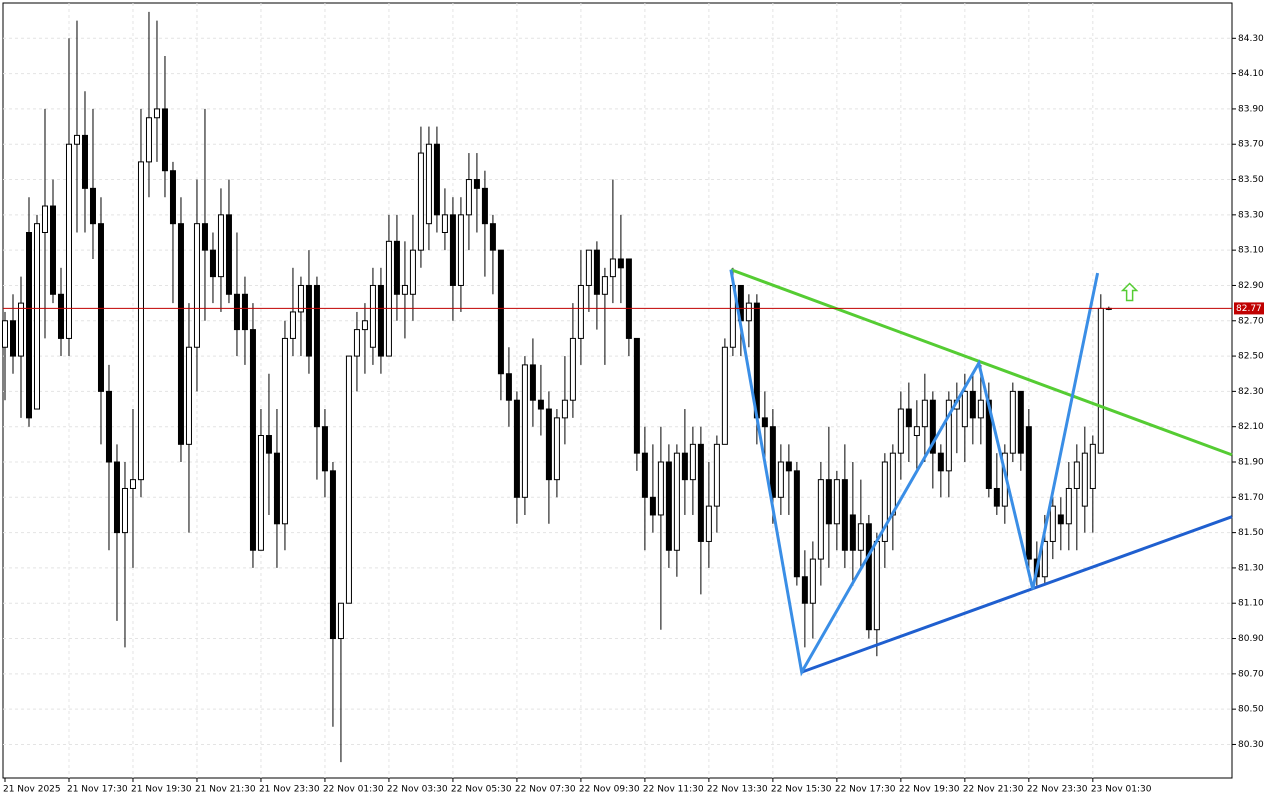 This screenshot has width=1280, height=804. What do you see at coordinates (289, 790) in the screenshot?
I see `x-tick-label: 21 Nov 23:30` at bounding box center [289, 790].